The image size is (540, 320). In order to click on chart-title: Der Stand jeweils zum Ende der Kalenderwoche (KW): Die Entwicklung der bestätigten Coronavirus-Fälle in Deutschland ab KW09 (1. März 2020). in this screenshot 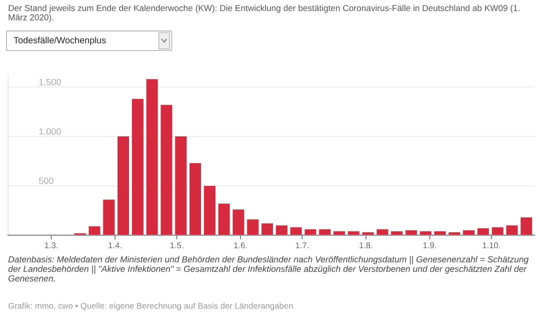, I will do `click(264, 13)`.